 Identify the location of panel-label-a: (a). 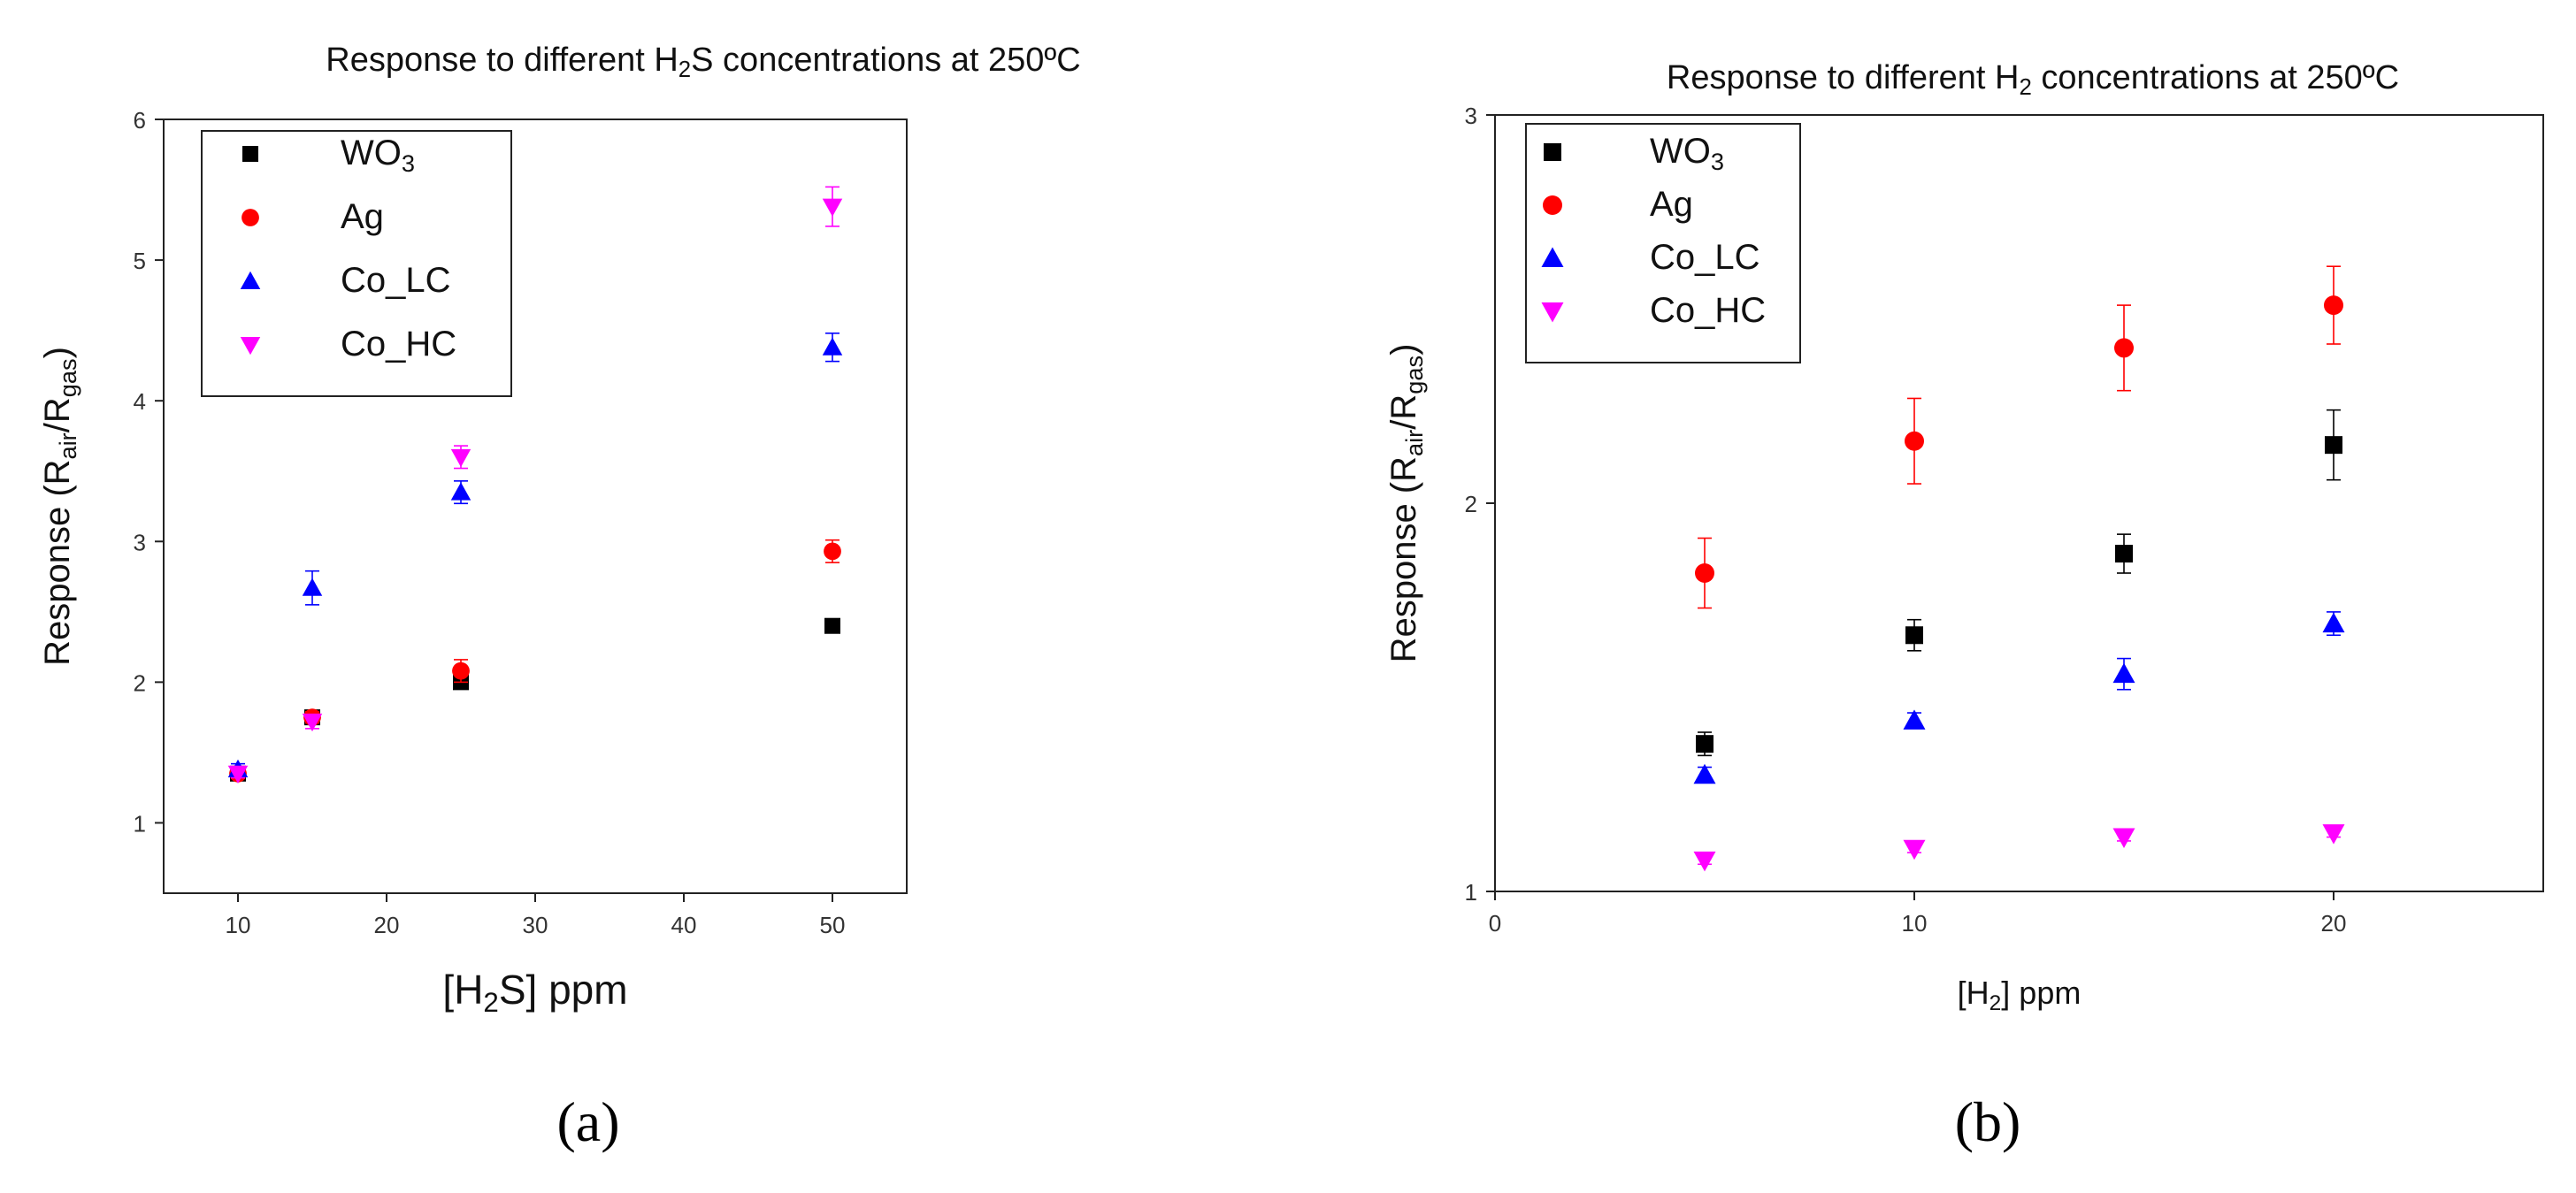
(587, 1121).